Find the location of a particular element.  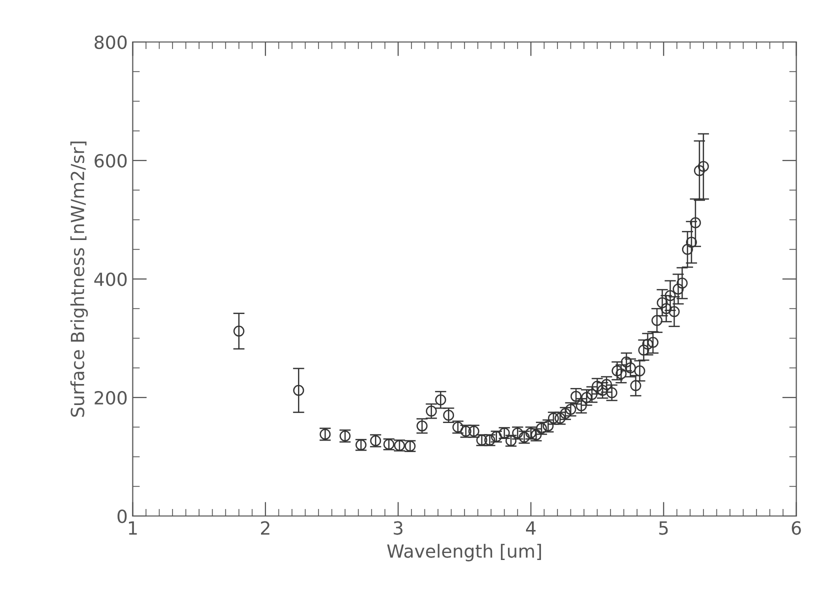

y-tick-label: 200 is located at coordinates (110, 397).